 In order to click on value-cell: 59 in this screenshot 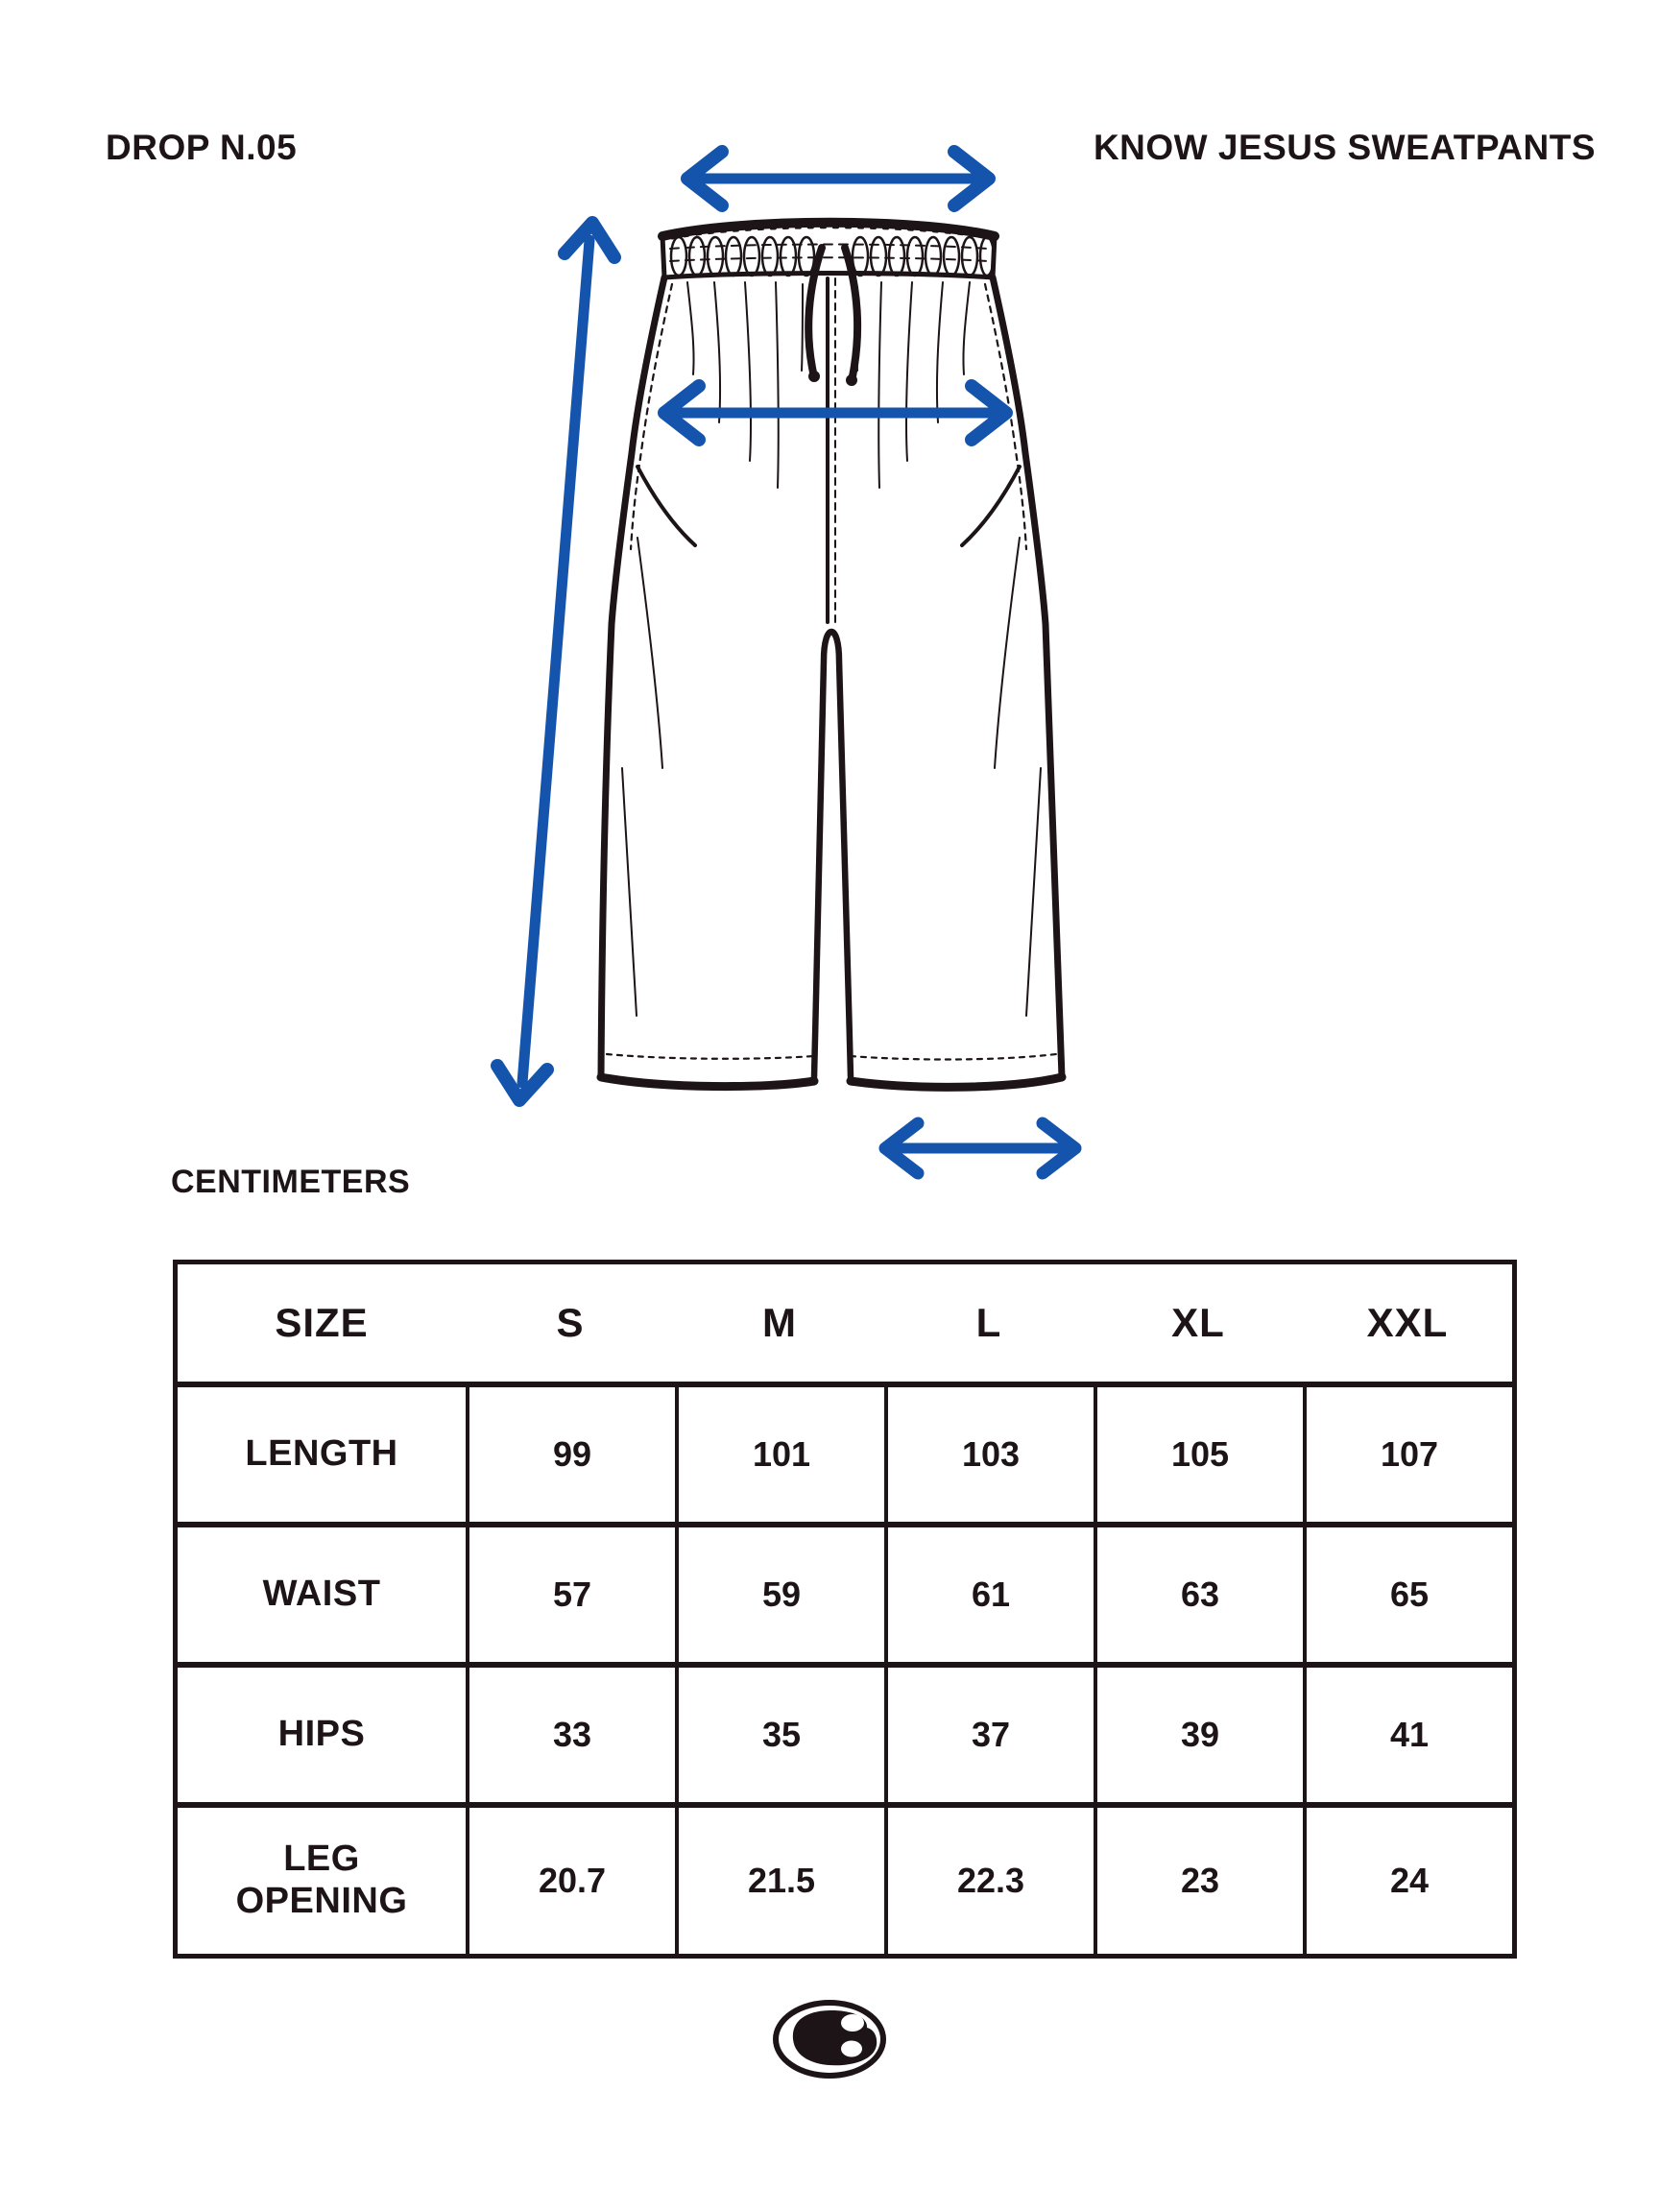, I will do `click(779, 1594)`.